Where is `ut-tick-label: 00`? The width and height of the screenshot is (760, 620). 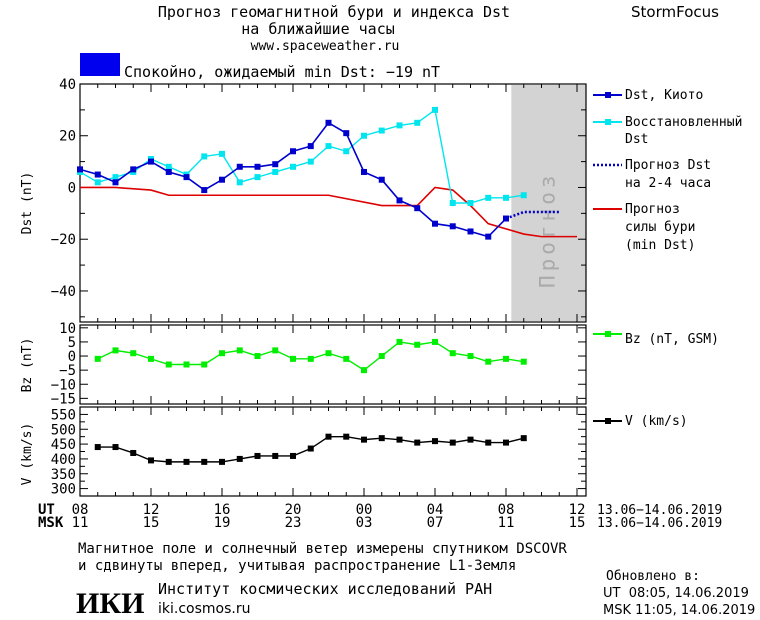
ut-tick-label: 00 is located at coordinates (364, 510).